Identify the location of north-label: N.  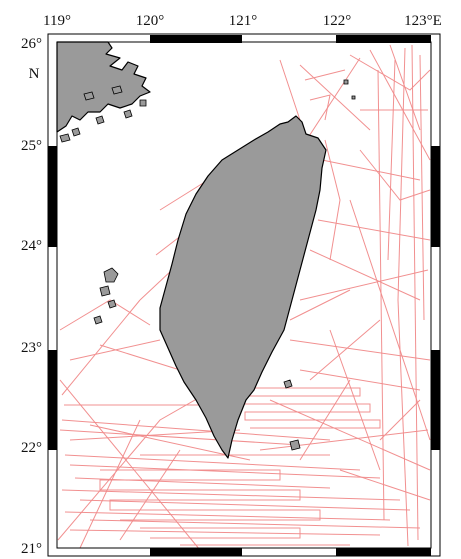
(34, 74).